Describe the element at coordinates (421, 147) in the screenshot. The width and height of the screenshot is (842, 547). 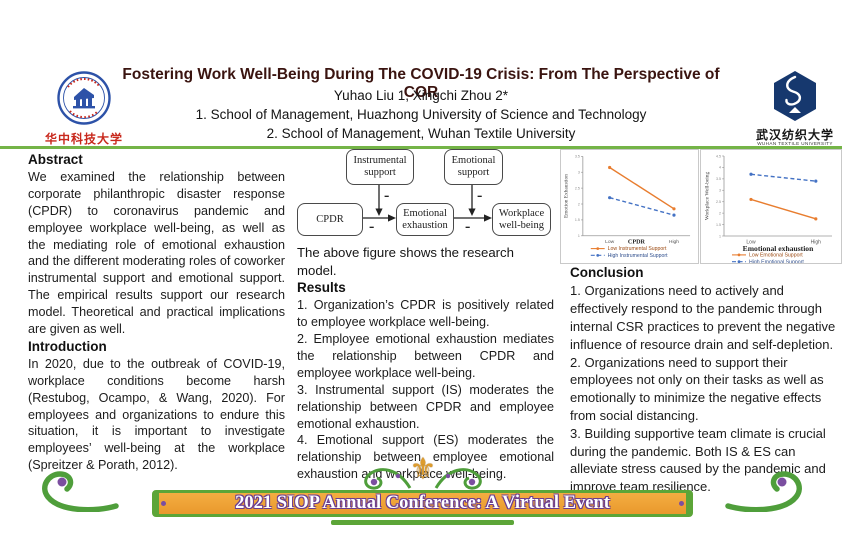
I see `header-divider` at that location.